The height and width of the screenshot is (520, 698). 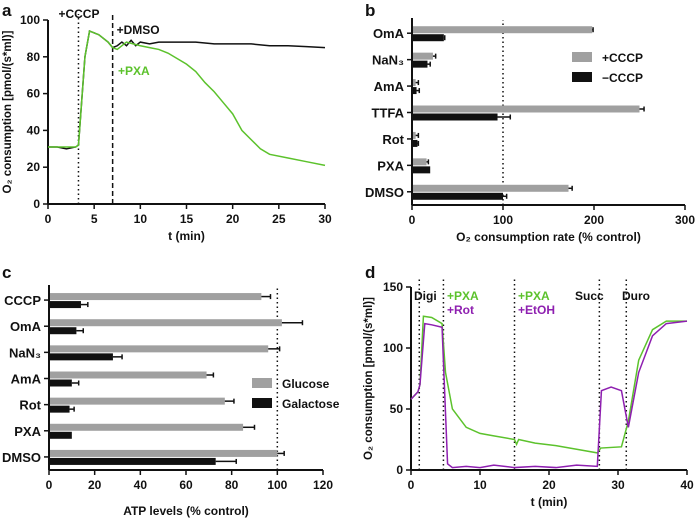 What do you see at coordinates (397, 409) in the screenshot?
I see `y-tick-label: 50` at bounding box center [397, 409].